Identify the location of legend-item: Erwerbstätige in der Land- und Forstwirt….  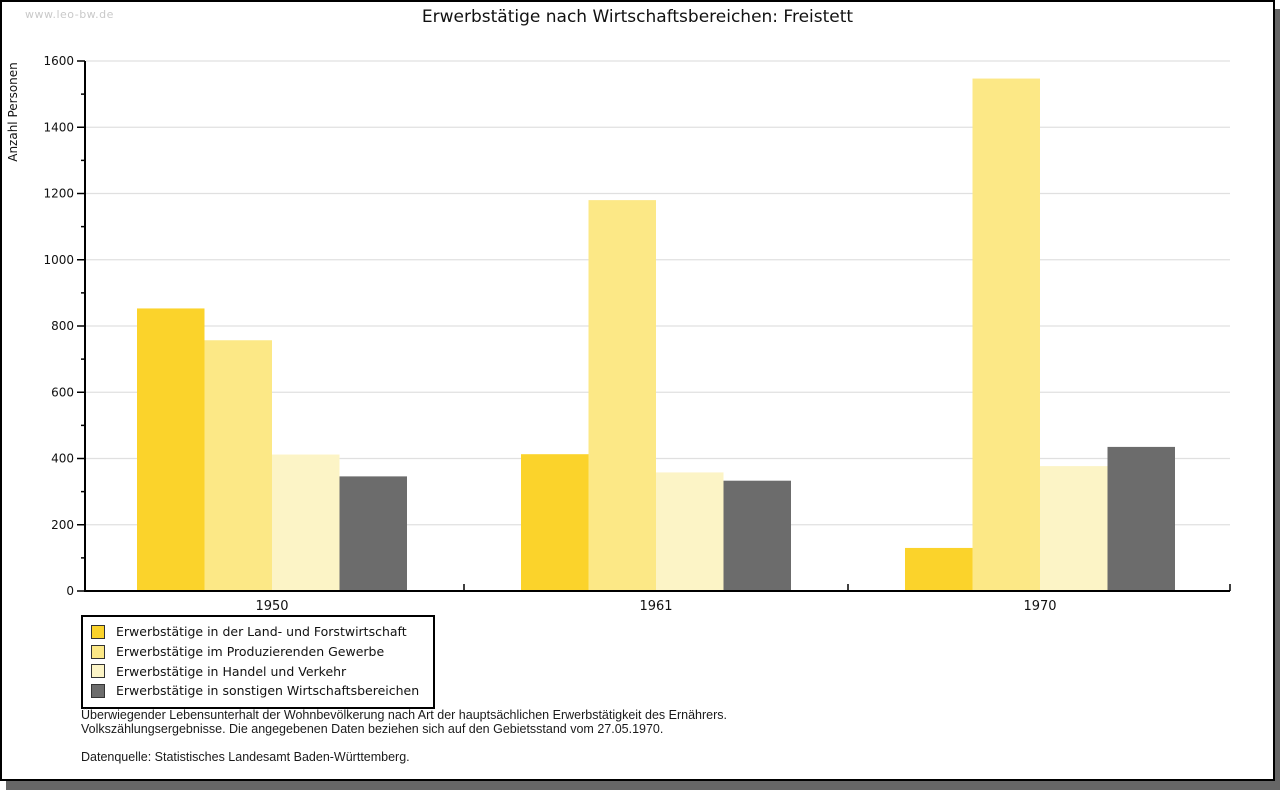
(255, 632).